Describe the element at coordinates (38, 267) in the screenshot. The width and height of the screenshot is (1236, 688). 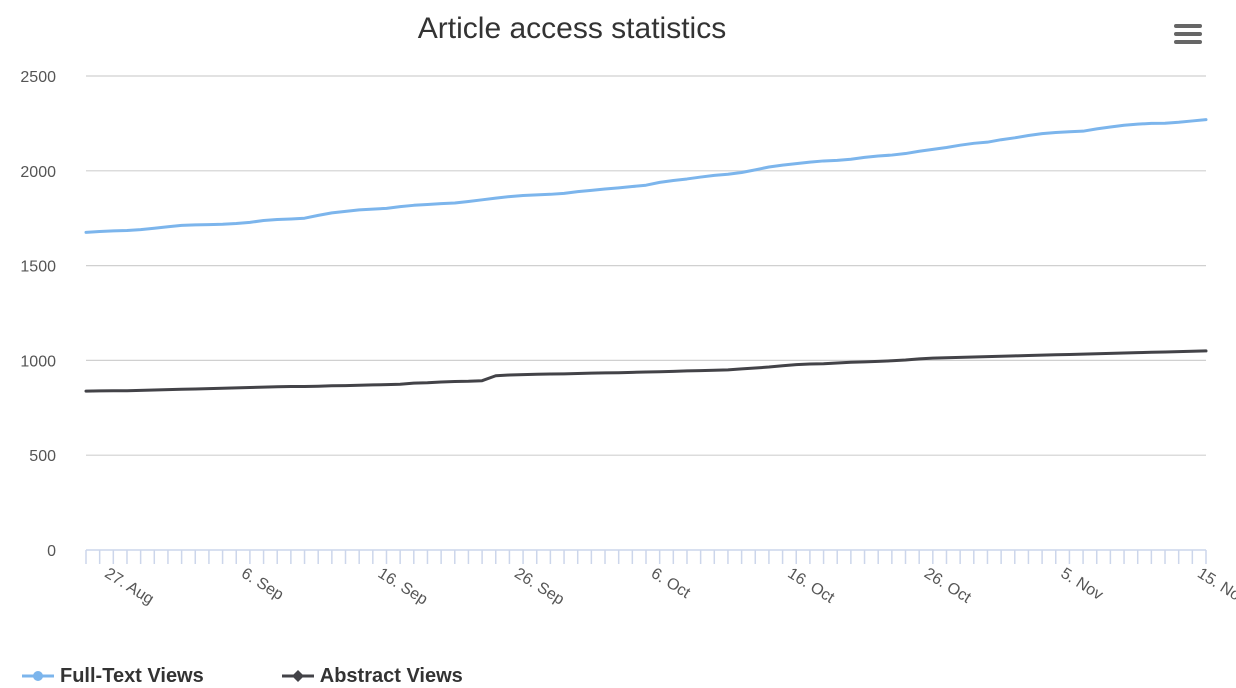
I see `y-tick-label: 1500` at that location.